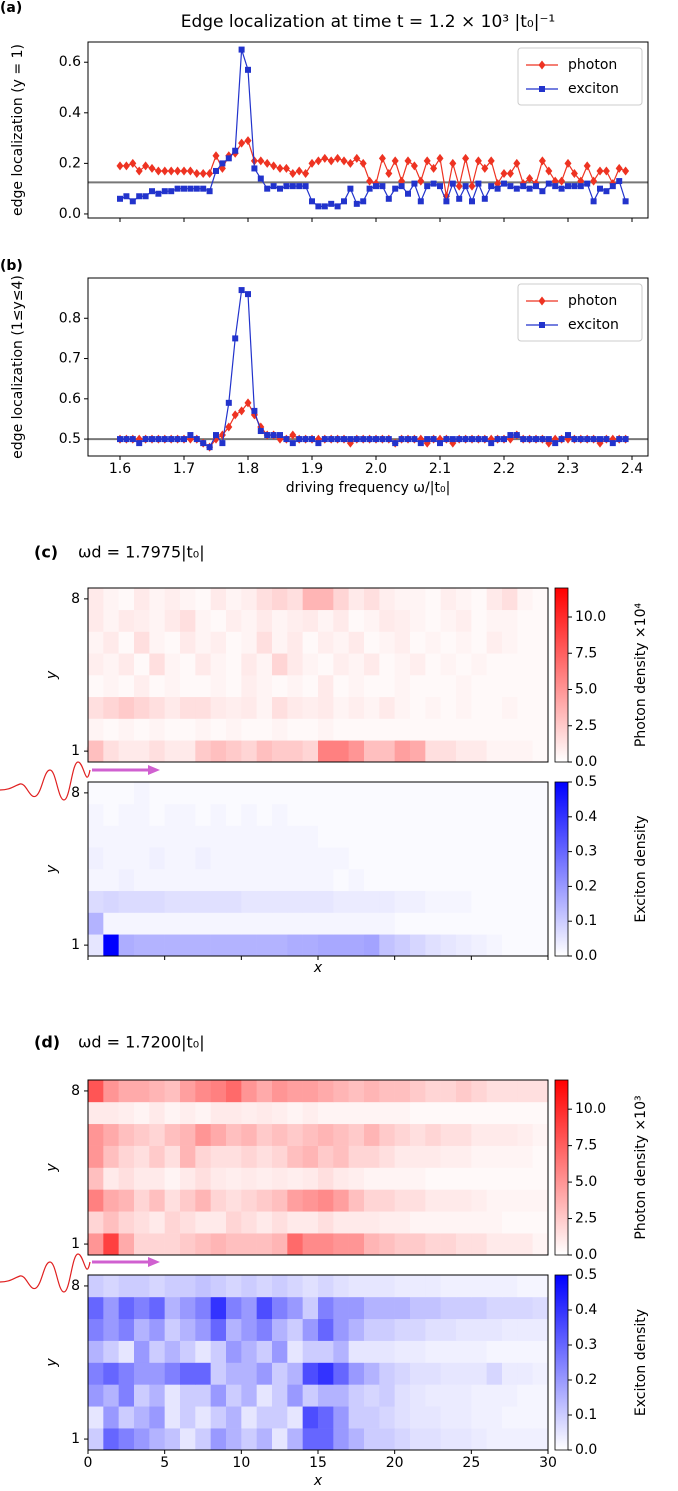 Image resolution: width=678 pixels, height=1491 pixels. I want to click on legend-box, so click(580, 76).